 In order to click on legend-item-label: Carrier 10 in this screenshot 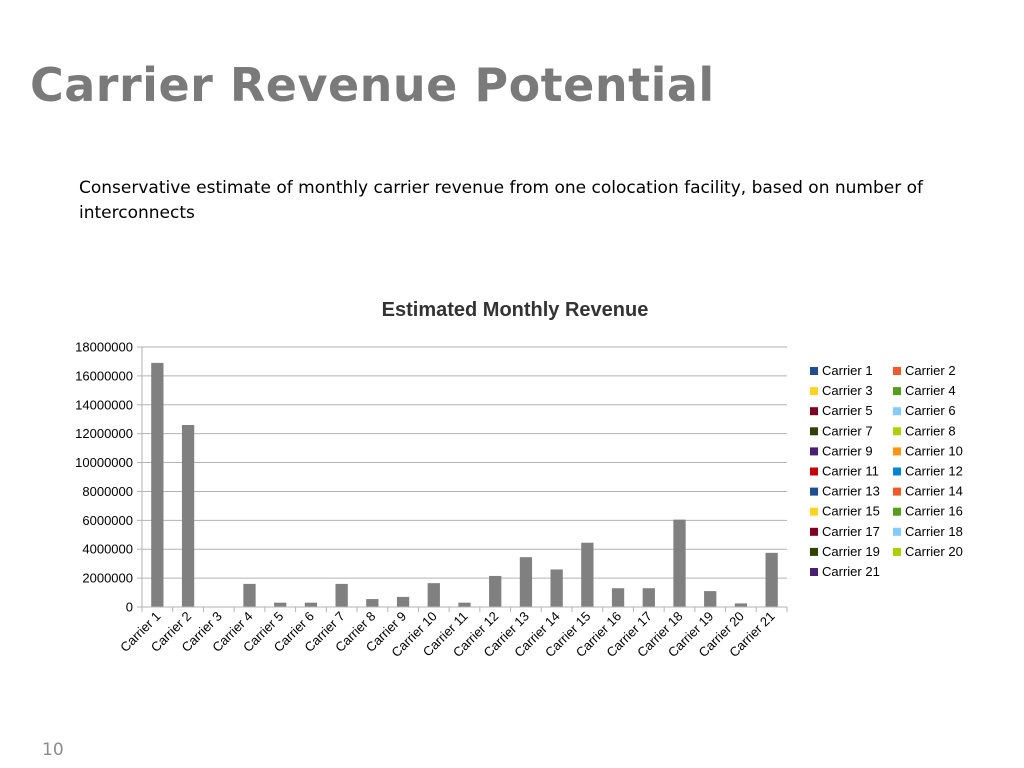, I will do `click(934, 450)`.